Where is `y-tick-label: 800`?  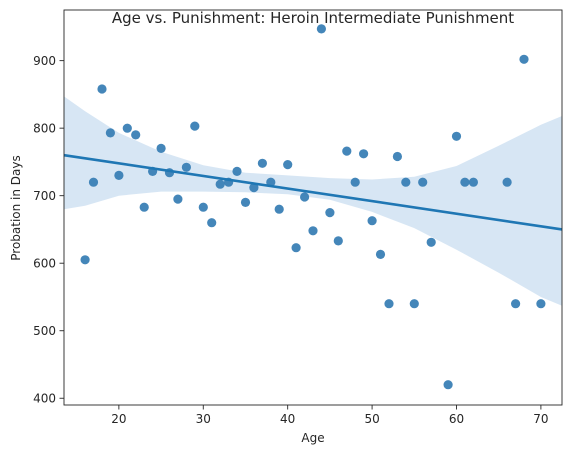 y-tick-label: 800 is located at coordinates (44, 128).